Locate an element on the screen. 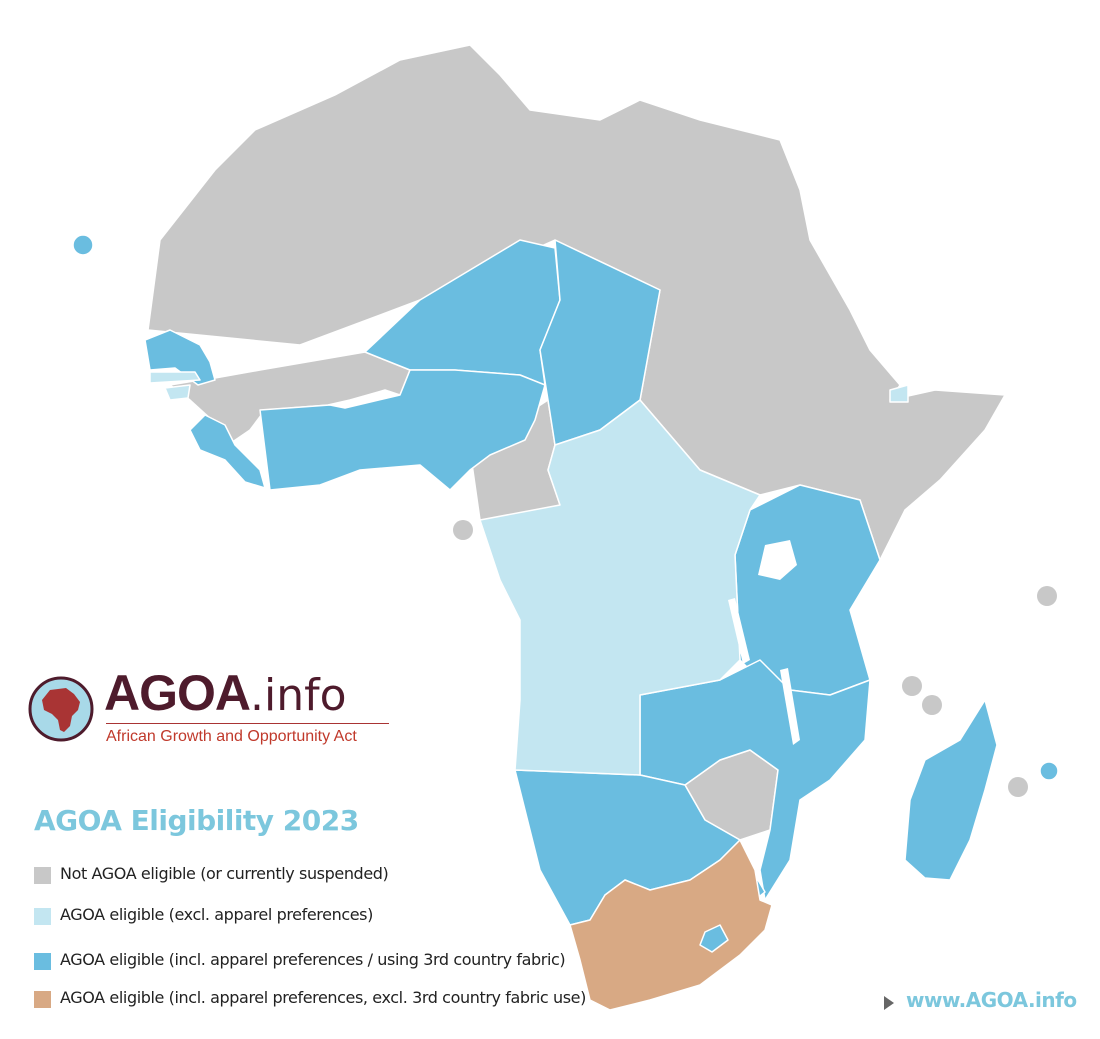  lake-victoria-shape is located at coordinates (777, 560).